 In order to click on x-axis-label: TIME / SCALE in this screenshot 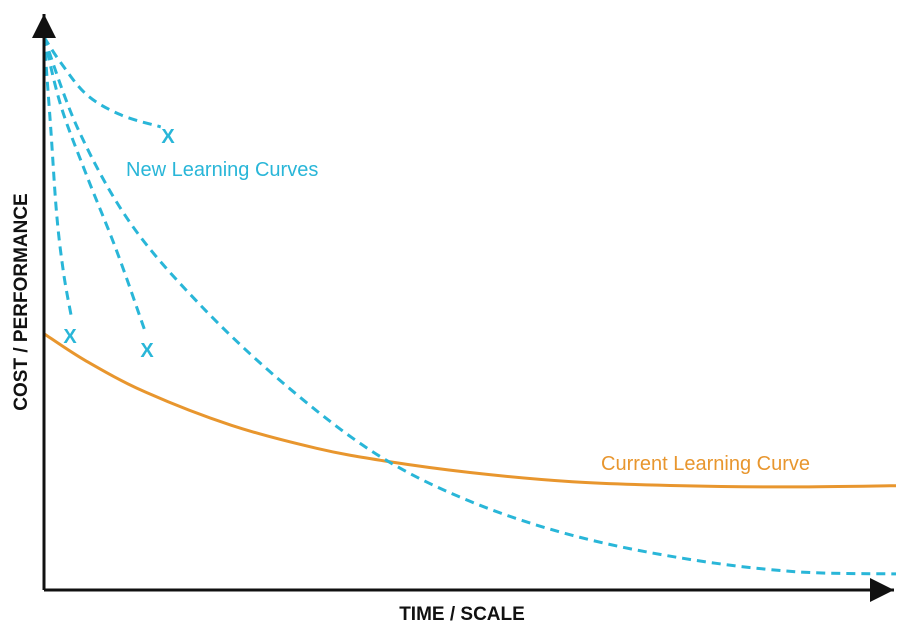, I will do `click(462, 614)`.